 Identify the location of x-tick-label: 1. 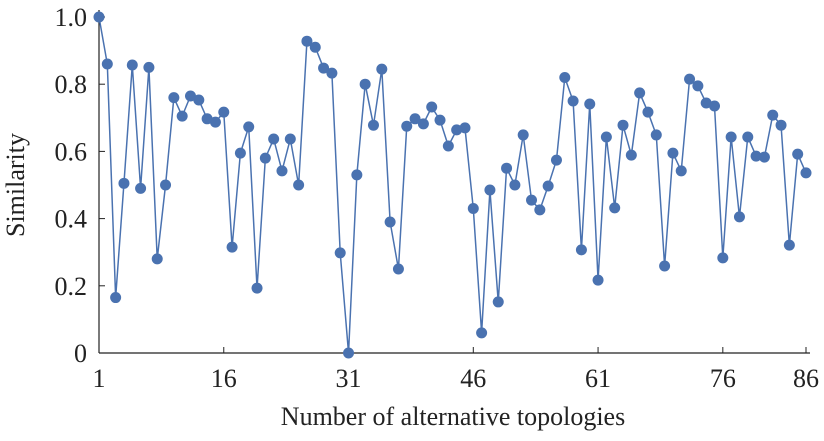
(99, 378).